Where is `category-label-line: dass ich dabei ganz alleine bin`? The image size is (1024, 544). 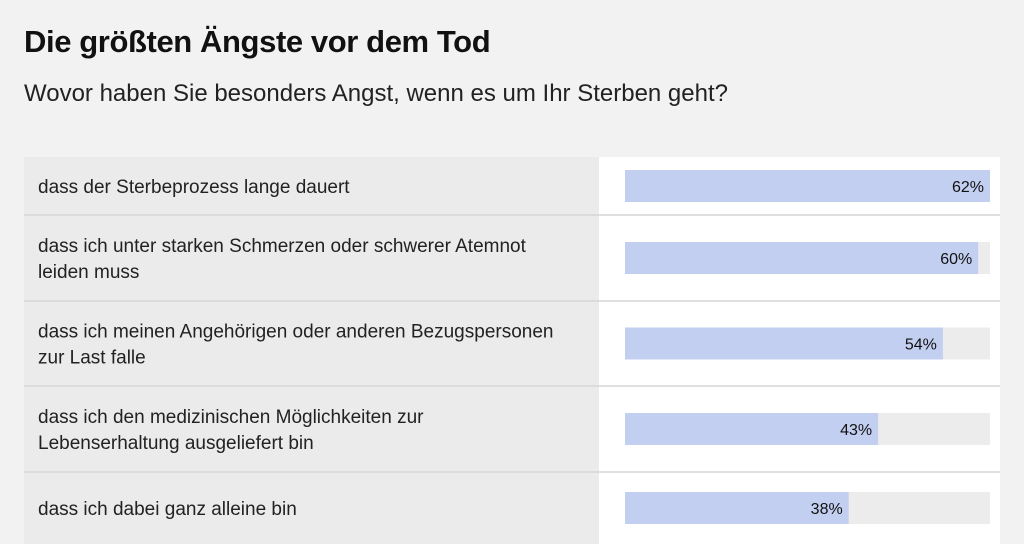
category-label-line: dass ich dabei ganz alleine bin is located at coordinates (167, 509).